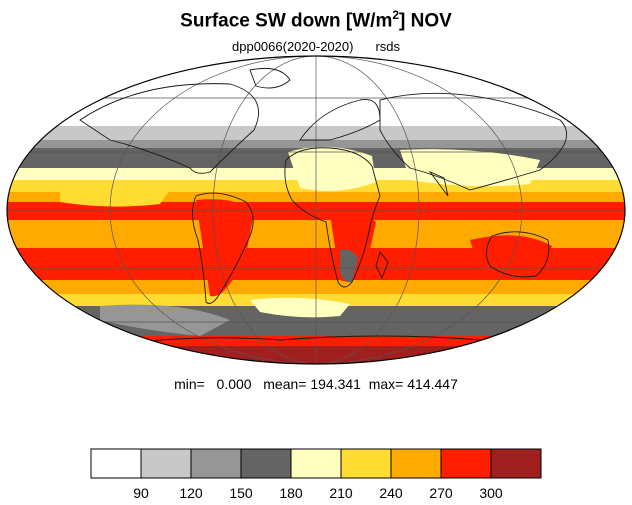 The height and width of the screenshot is (505, 632). What do you see at coordinates (473, 141) in the screenshot?
I see `coast-asia` at bounding box center [473, 141].